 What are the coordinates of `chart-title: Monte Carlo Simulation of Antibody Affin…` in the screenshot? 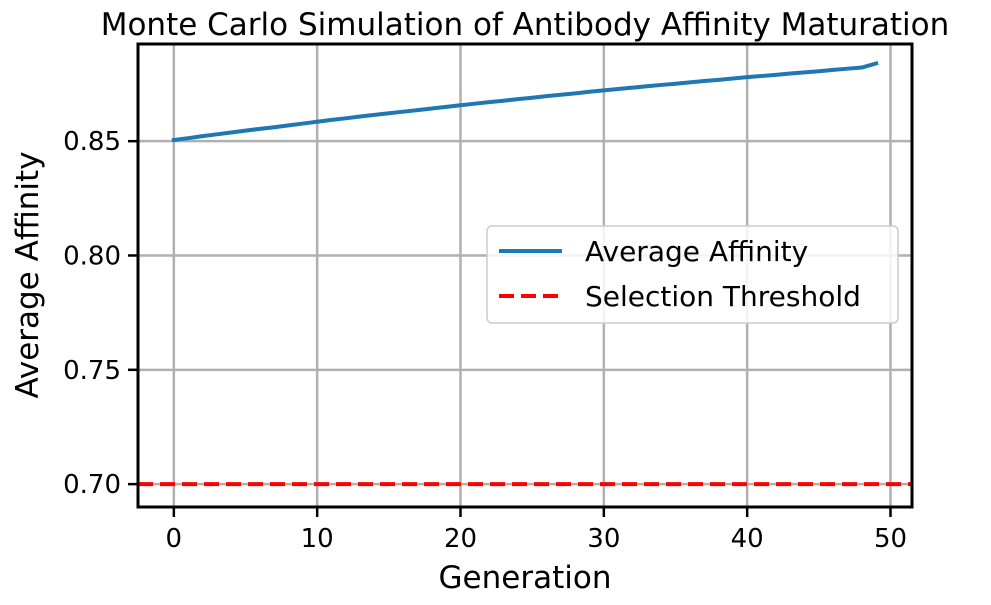 It's located at (525, 25).